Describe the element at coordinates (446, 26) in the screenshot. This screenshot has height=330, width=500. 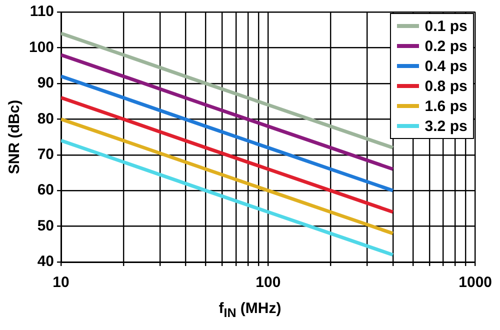
I see `legend-label: 0.1 ps` at that location.